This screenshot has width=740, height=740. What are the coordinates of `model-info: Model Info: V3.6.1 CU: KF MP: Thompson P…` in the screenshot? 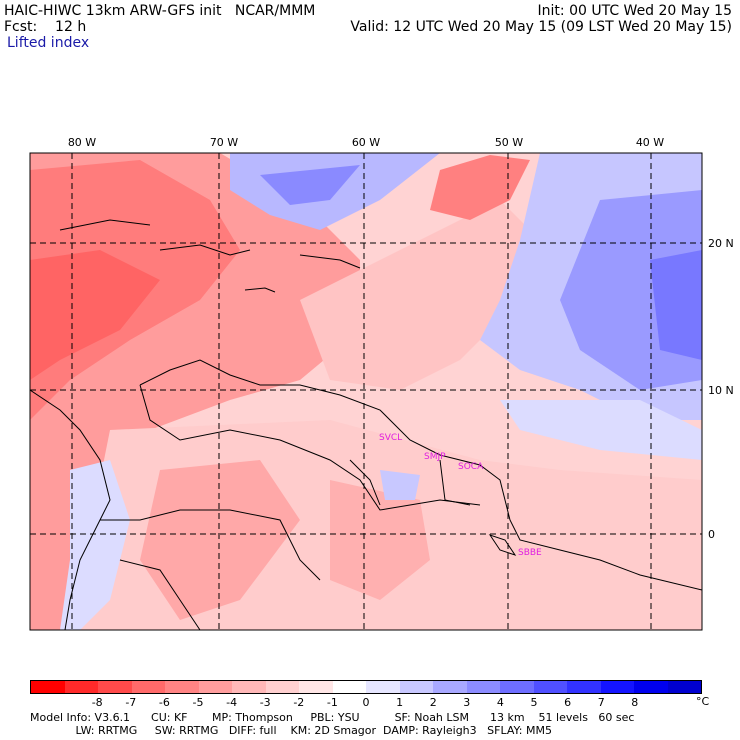 It's located at (380, 724).